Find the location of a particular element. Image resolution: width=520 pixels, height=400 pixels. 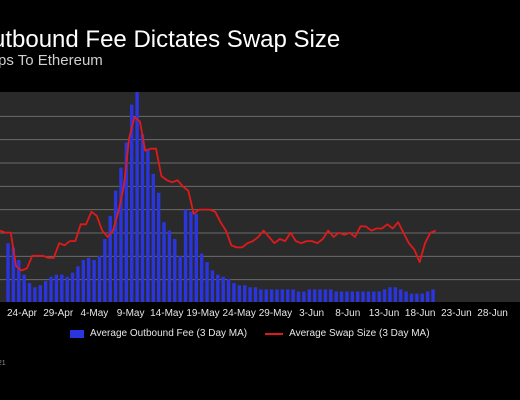

chart-title: utbound Fee Dictates Swap Size is located at coordinates (170, 39).